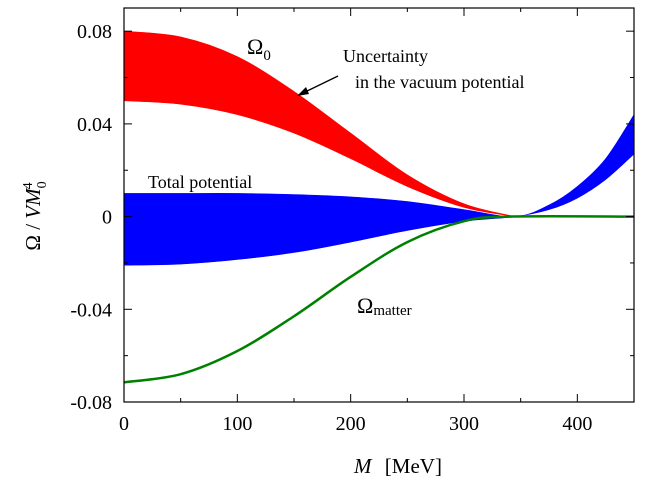 The height and width of the screenshot is (481, 670). I want to click on y-axis-sup: 4, so click(28, 185).